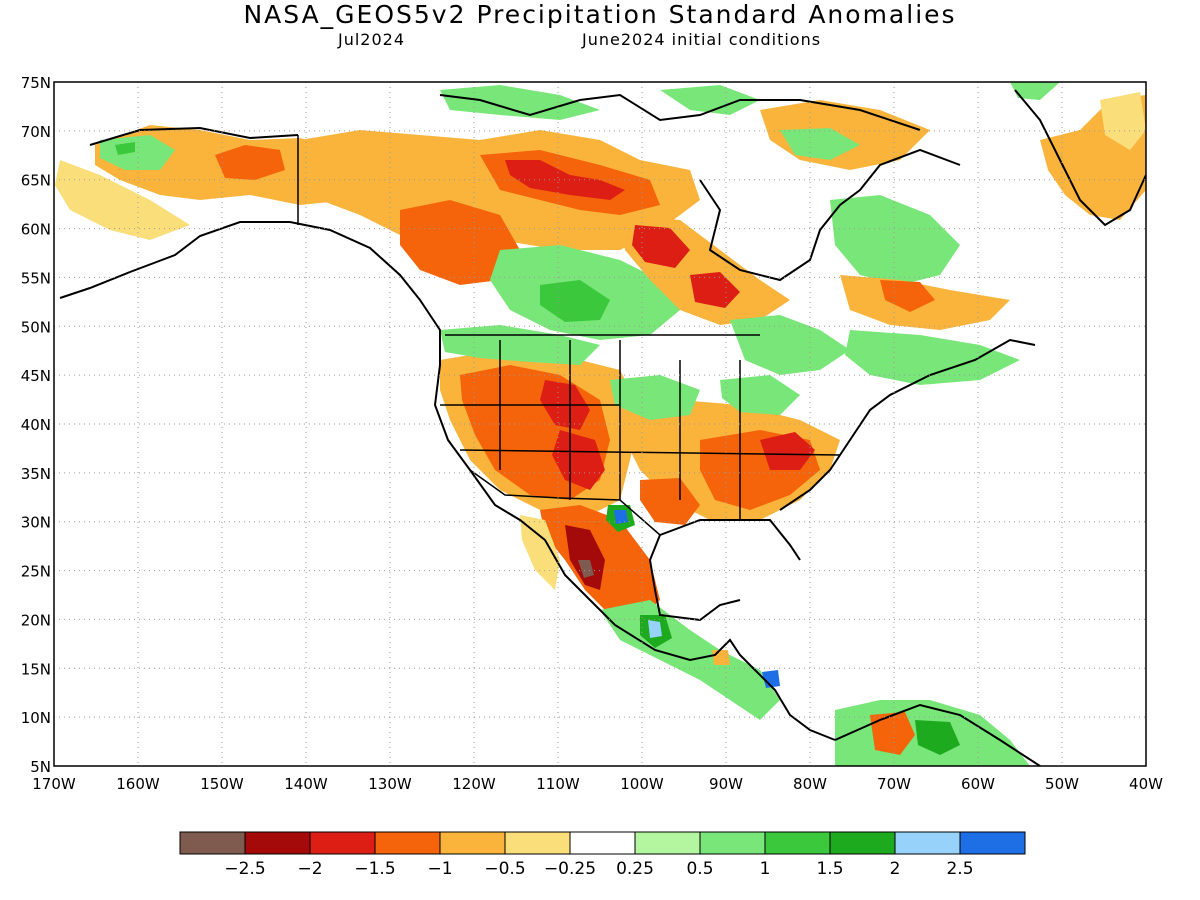 The width and height of the screenshot is (1200, 900). What do you see at coordinates (642, 784) in the screenshot?
I see `lon-tick-label: 100W` at bounding box center [642, 784].